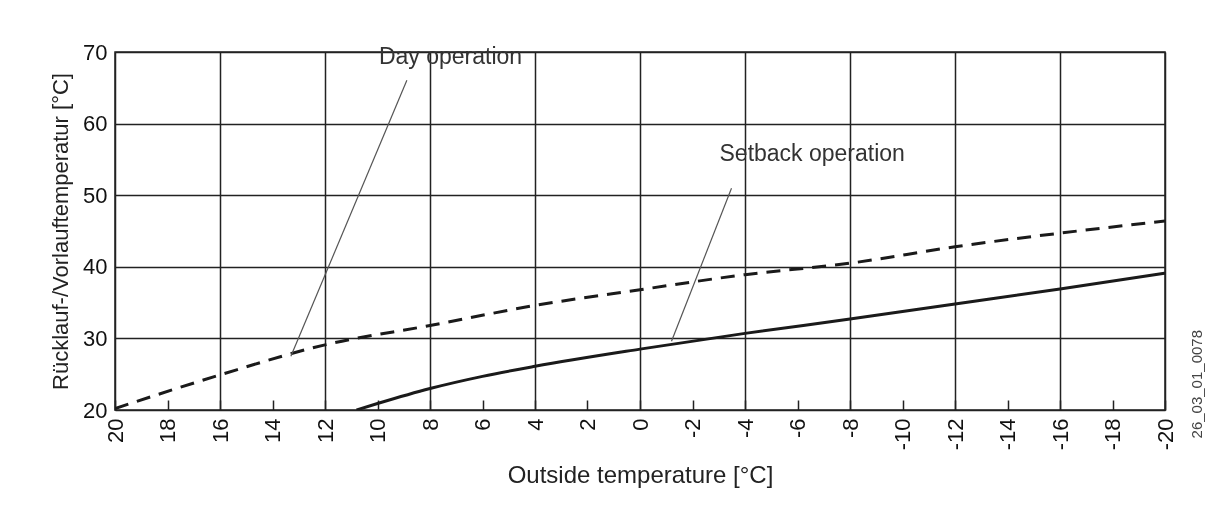 This screenshot has height=520, width=1229. I want to click on x-axis-title: Outside temperature [°C], so click(640, 475).